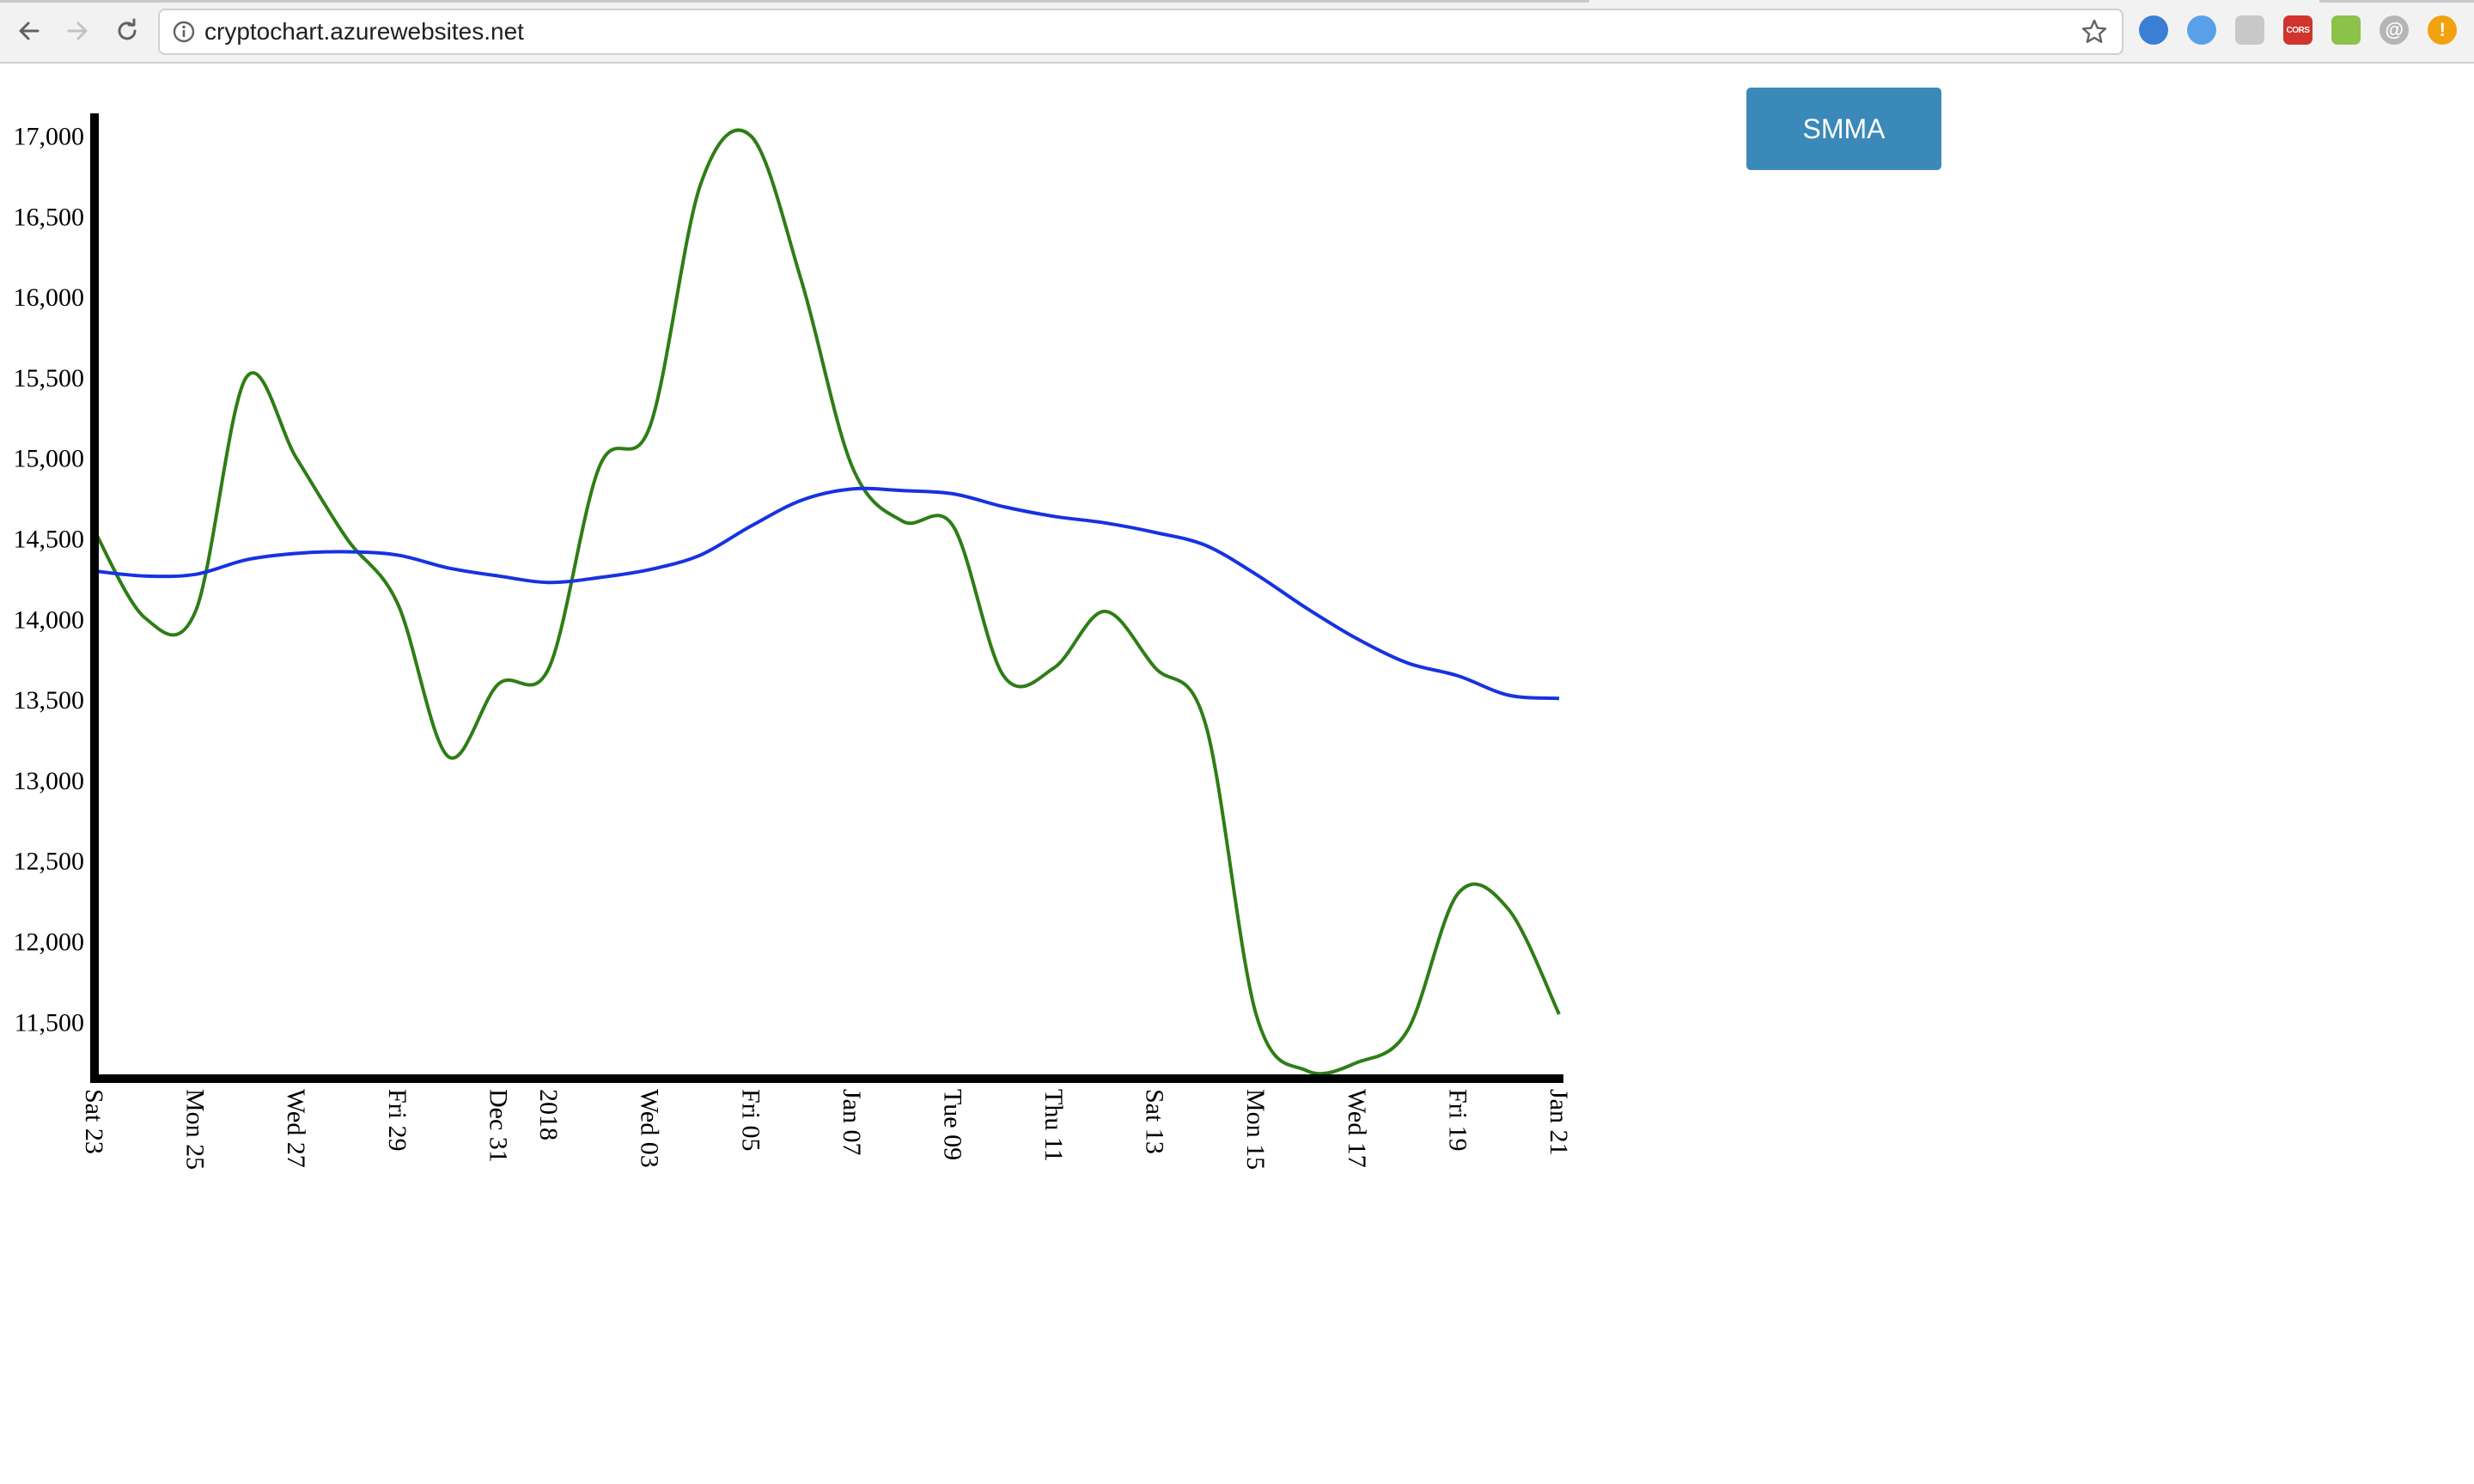  Describe the element at coordinates (49, 459) in the screenshot. I see `y-tick-label: 15,000` at that location.